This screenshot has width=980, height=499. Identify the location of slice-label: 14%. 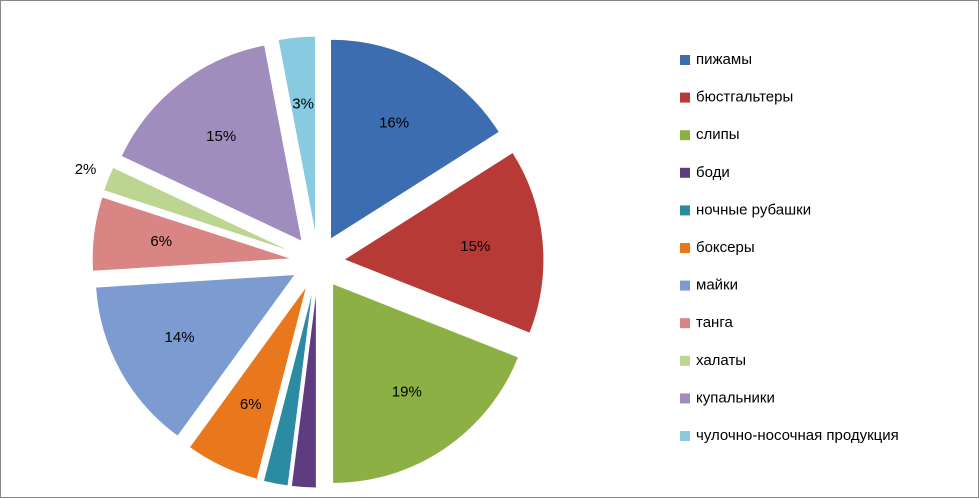
(180, 337).